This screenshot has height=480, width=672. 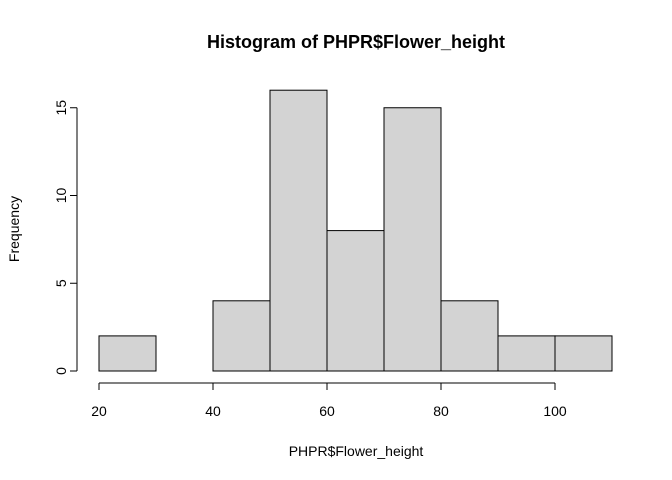 I want to click on y-tick-label-10: 10, so click(x=61, y=196).